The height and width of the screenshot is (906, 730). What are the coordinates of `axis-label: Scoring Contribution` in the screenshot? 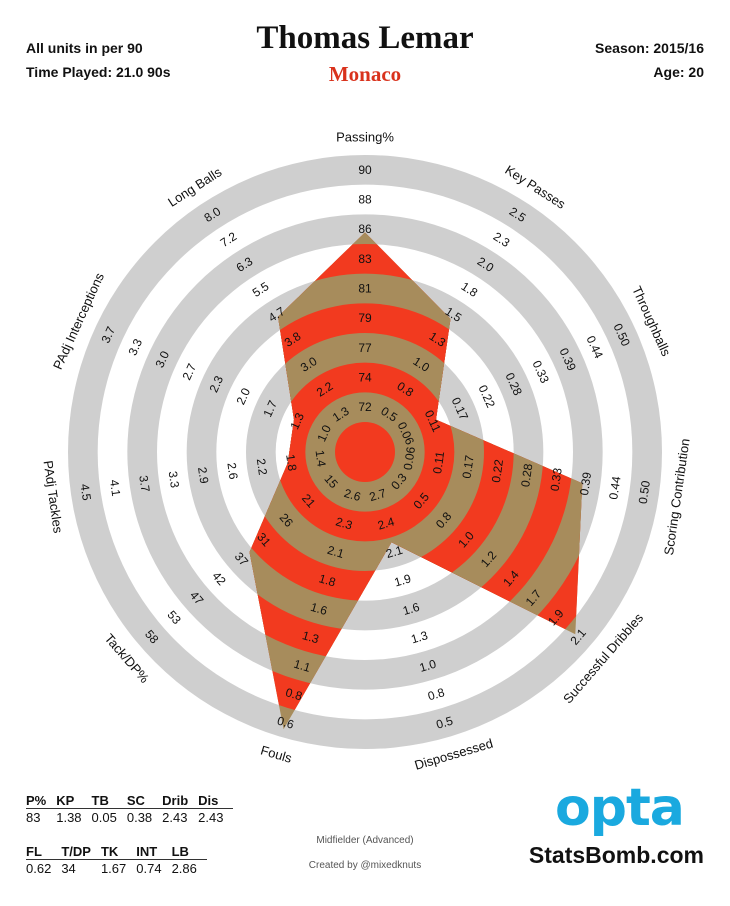 It's located at (677, 496).